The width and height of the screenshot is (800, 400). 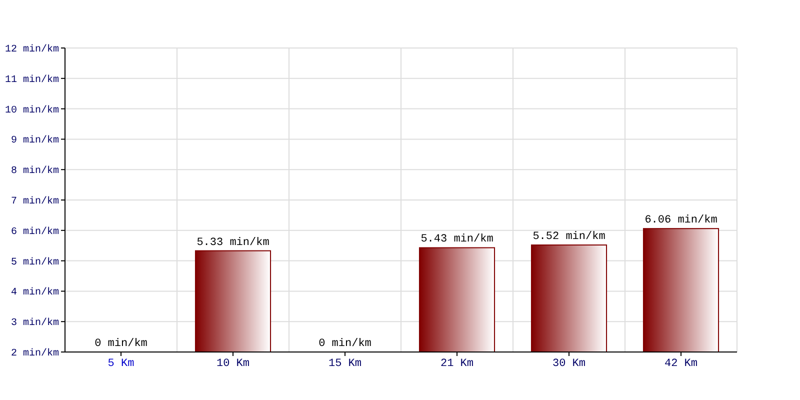 I want to click on x-tick-label: 5 Km, so click(x=121, y=364).